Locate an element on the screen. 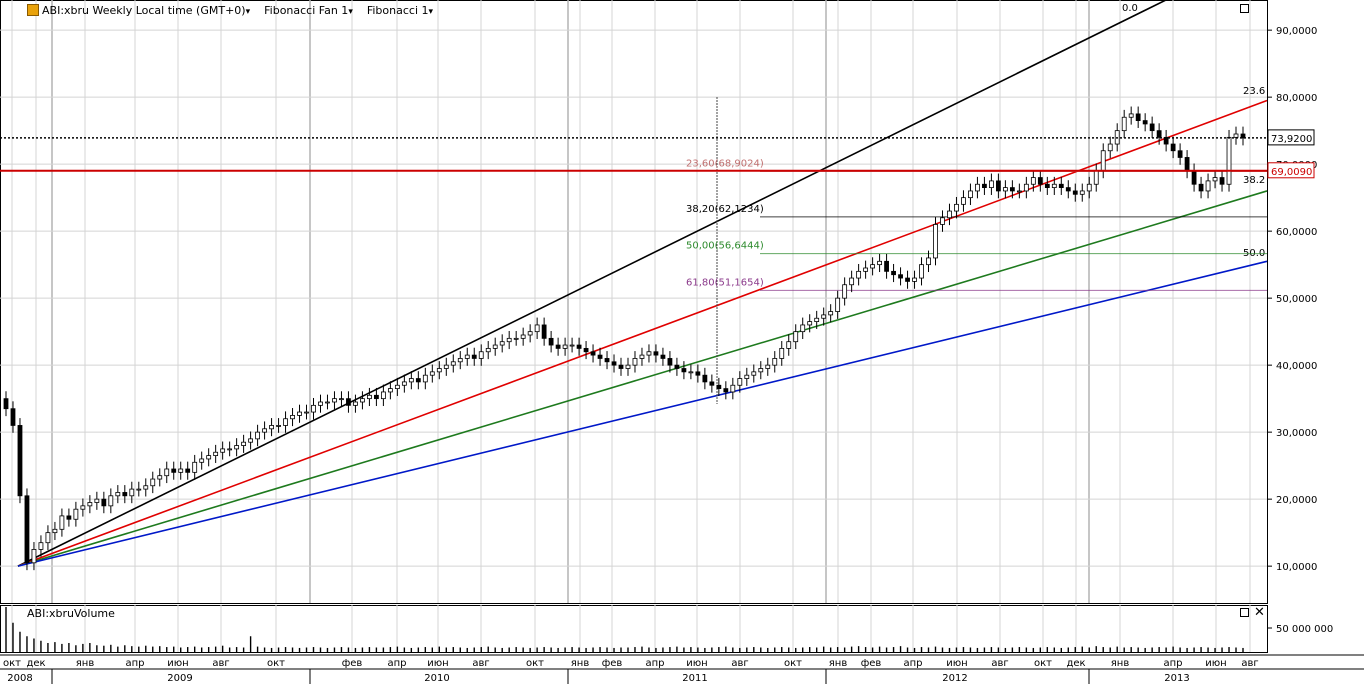 The width and height of the screenshot is (1364, 684). close-volume-icon: ✕ is located at coordinates (1259, 612).